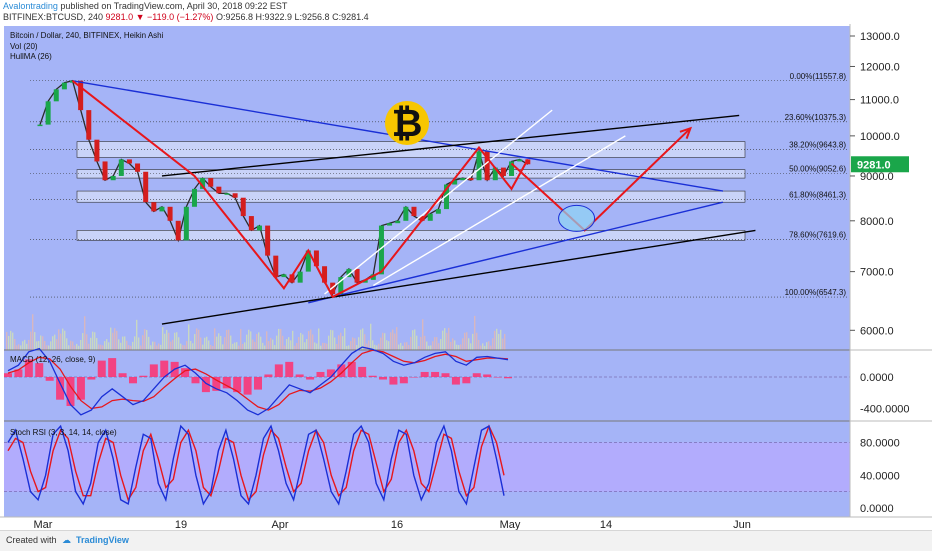 This screenshot has height=551, width=932. I want to click on down-triangle-icon: ▼, so click(140, 17).